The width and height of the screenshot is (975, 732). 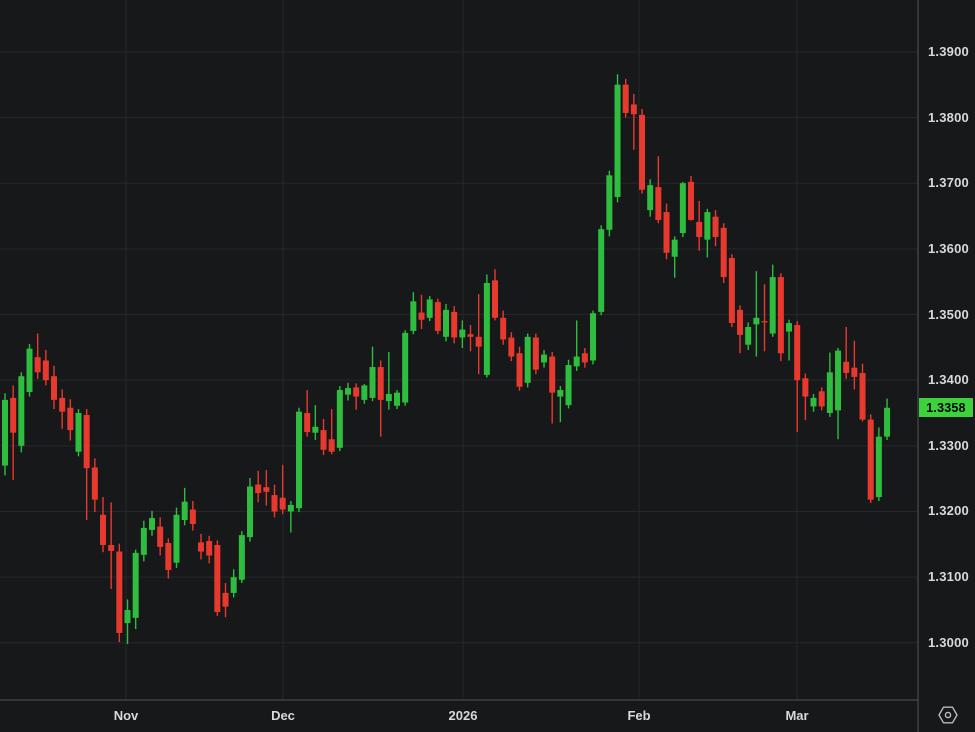 What do you see at coordinates (948, 51) in the screenshot?
I see `price-axis-label: 1.3900` at bounding box center [948, 51].